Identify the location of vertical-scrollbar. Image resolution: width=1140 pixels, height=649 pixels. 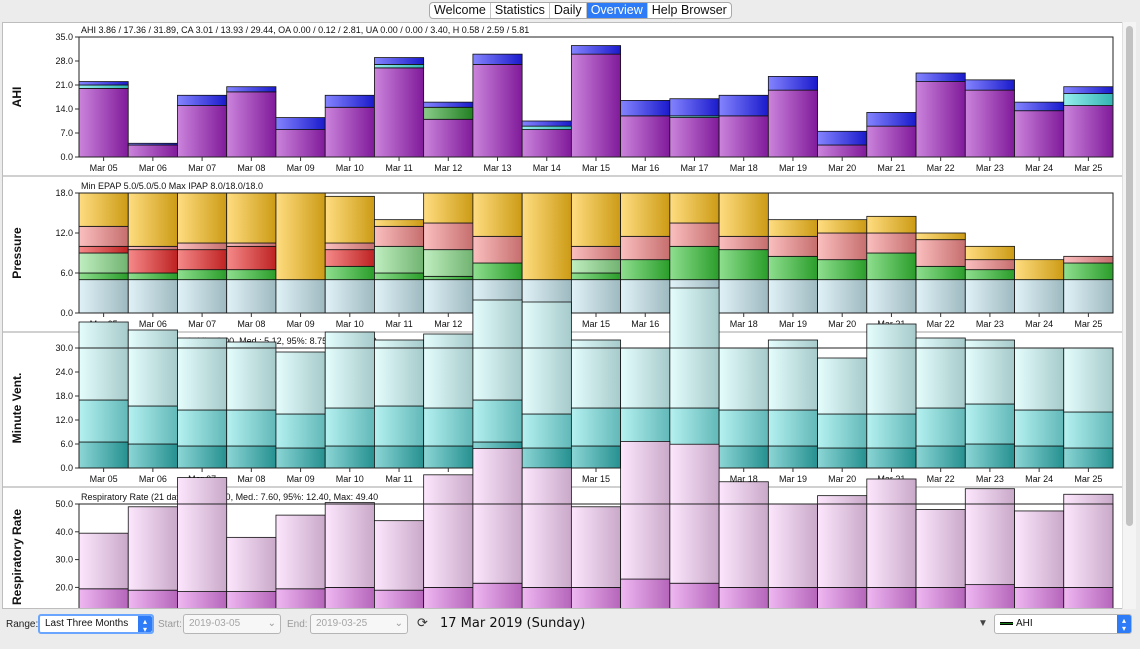
(1129, 315).